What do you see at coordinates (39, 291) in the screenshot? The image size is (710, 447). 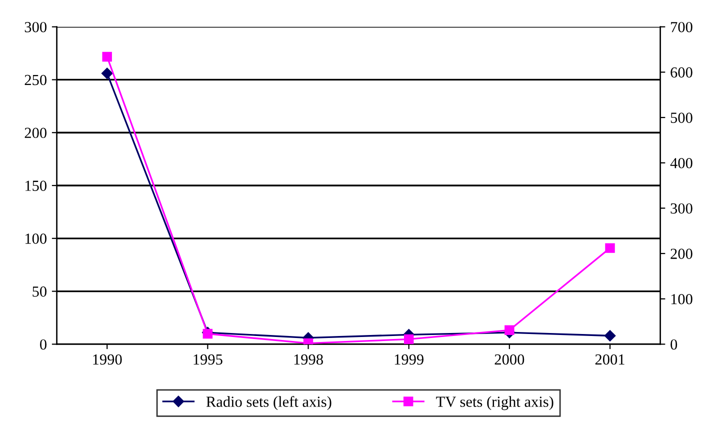 I see `y-tick-label: 50` at bounding box center [39, 291].